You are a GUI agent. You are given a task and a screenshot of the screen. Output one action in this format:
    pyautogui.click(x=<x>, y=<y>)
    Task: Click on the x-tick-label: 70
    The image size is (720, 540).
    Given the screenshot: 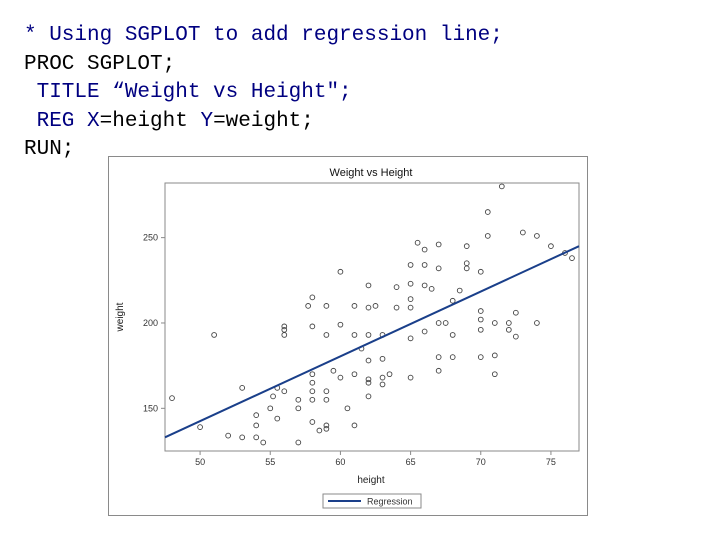 What is the action you would take?
    pyautogui.click(x=481, y=462)
    